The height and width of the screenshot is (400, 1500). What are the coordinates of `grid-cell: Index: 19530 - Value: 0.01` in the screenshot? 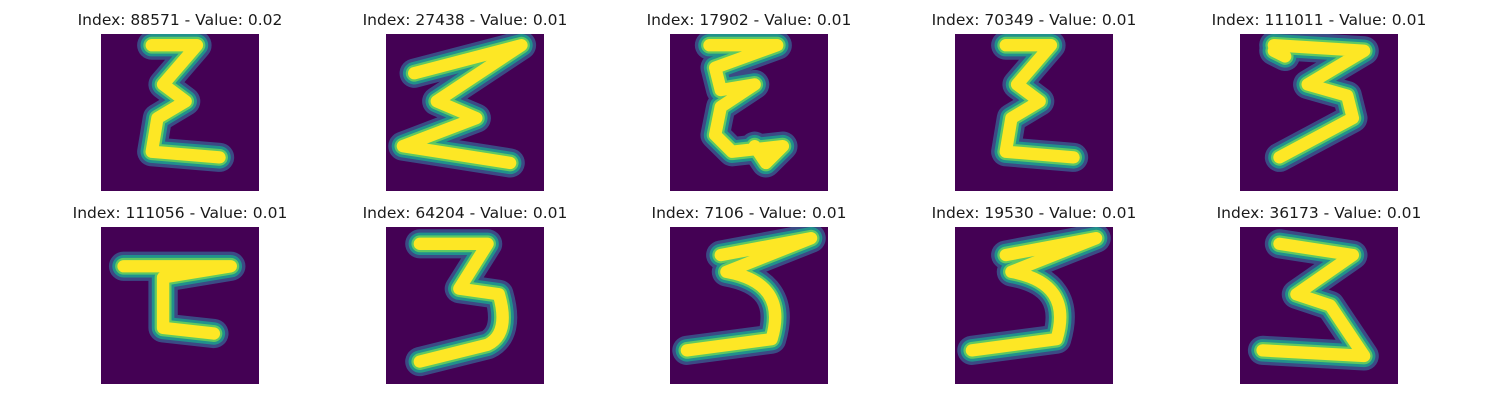 It's located at (1034, 288).